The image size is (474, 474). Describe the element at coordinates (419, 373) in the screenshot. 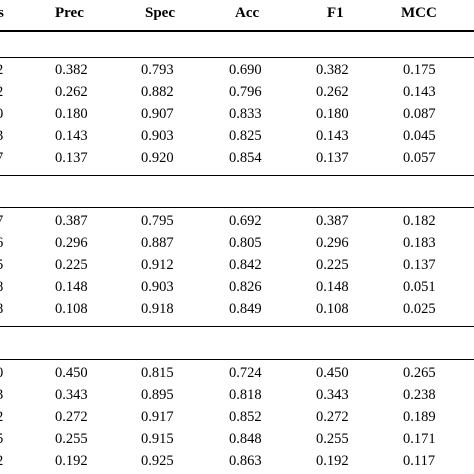

I see `table-cell: 0.265` at that location.